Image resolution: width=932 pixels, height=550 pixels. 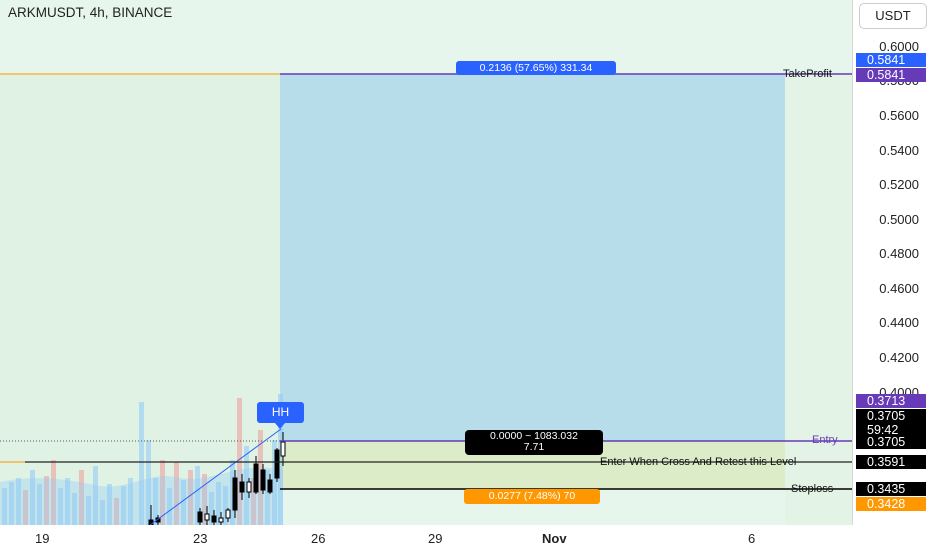 What do you see at coordinates (435, 538) in the screenshot?
I see `time-label: 29` at bounding box center [435, 538].